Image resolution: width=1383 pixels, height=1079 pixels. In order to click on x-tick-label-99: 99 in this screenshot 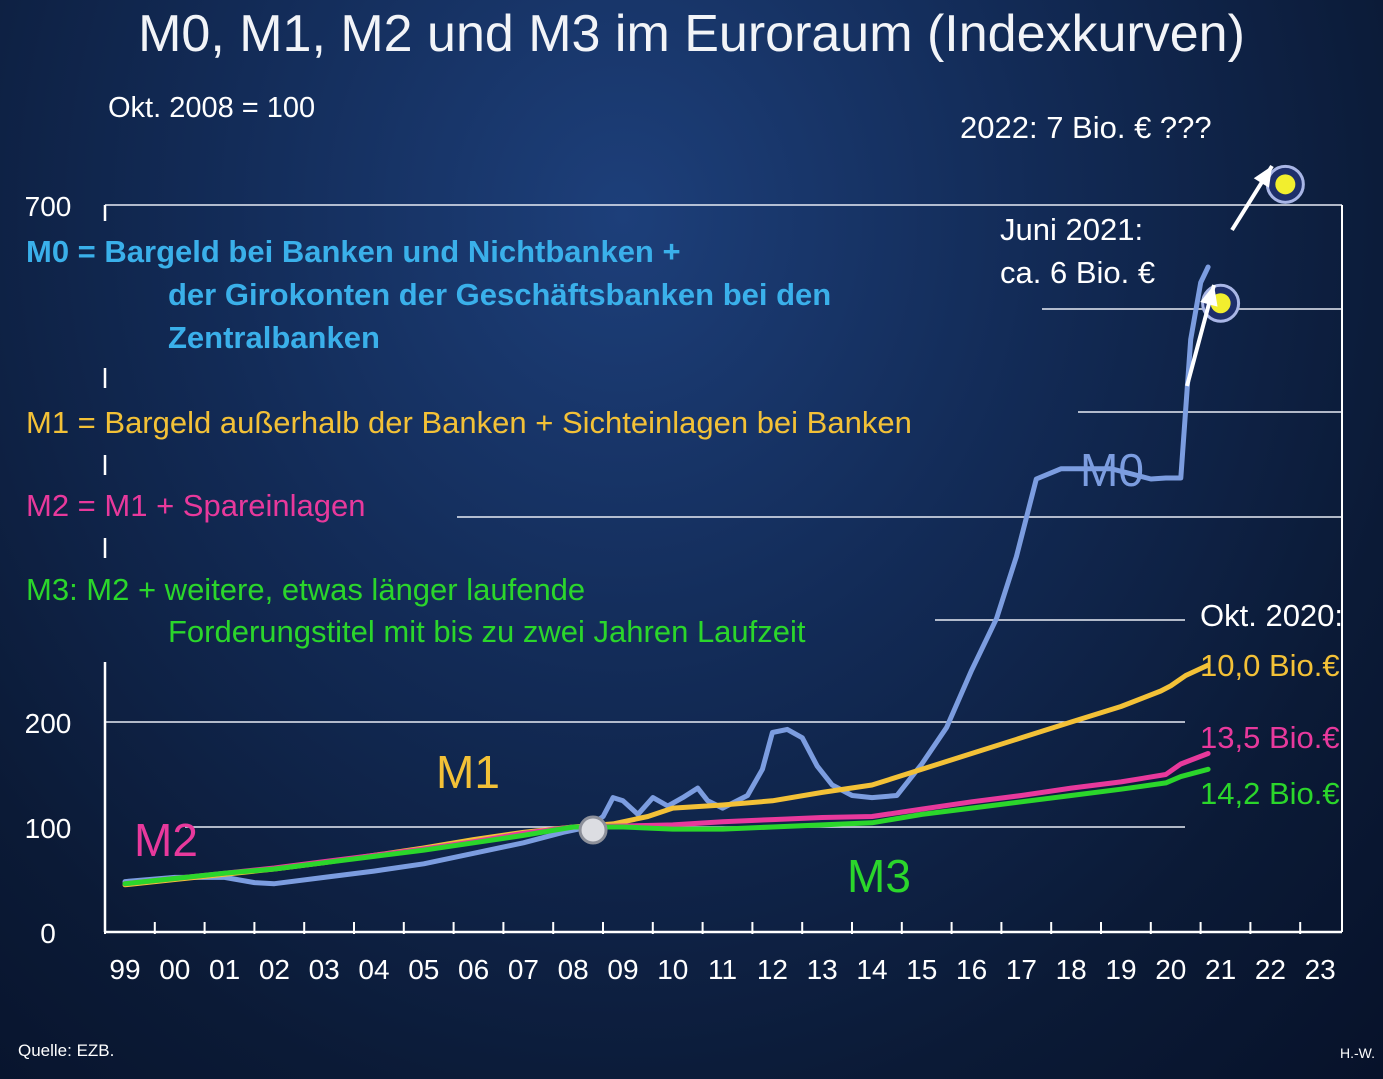, I will do `click(124, 969)`.